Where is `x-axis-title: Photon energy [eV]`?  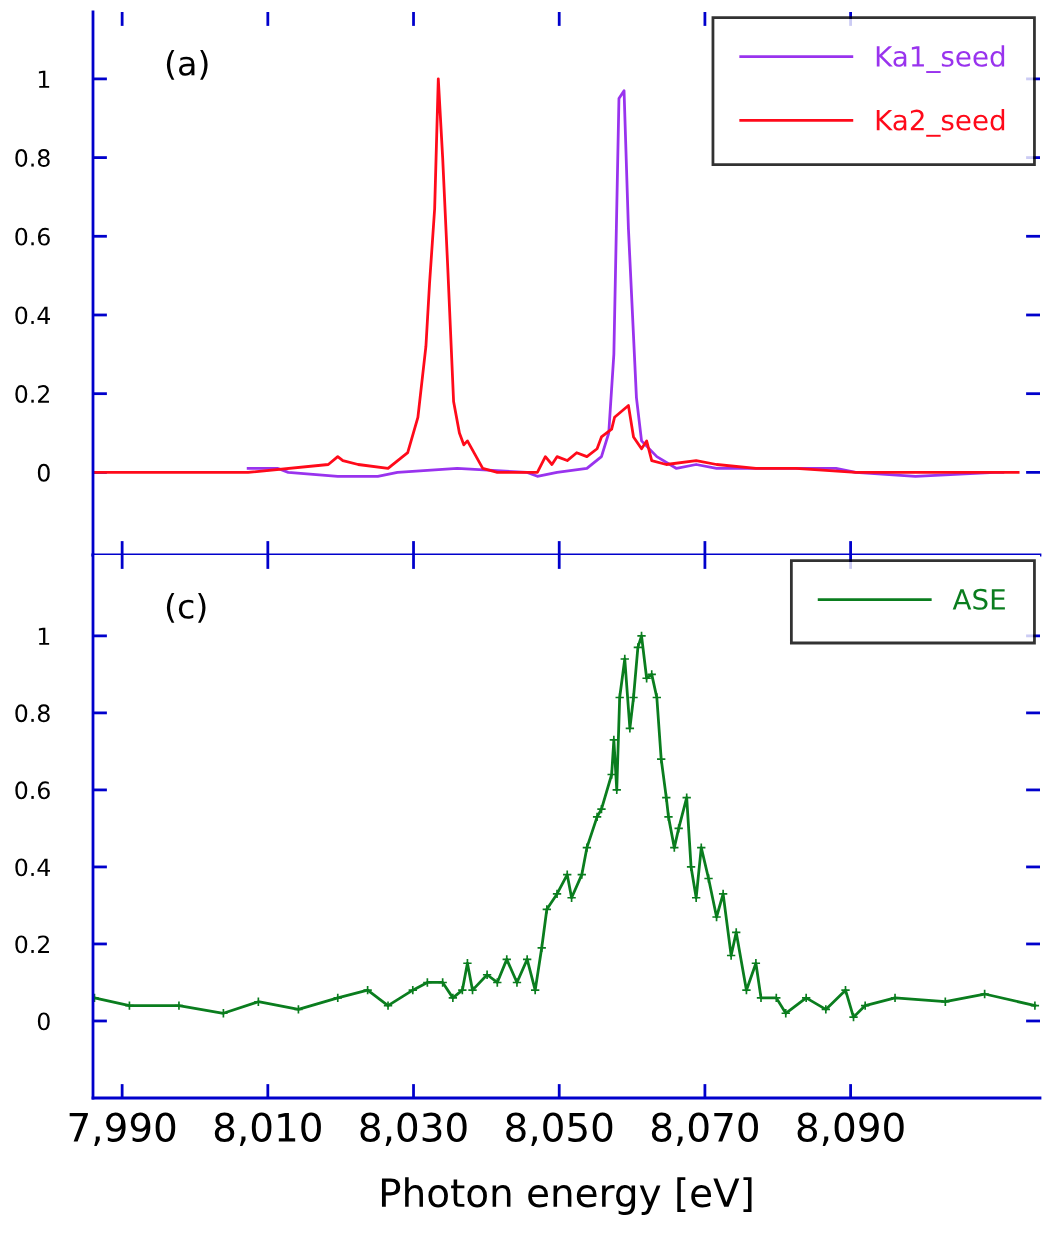 x-axis-title: Photon energy [eV] is located at coordinates (566, 1196).